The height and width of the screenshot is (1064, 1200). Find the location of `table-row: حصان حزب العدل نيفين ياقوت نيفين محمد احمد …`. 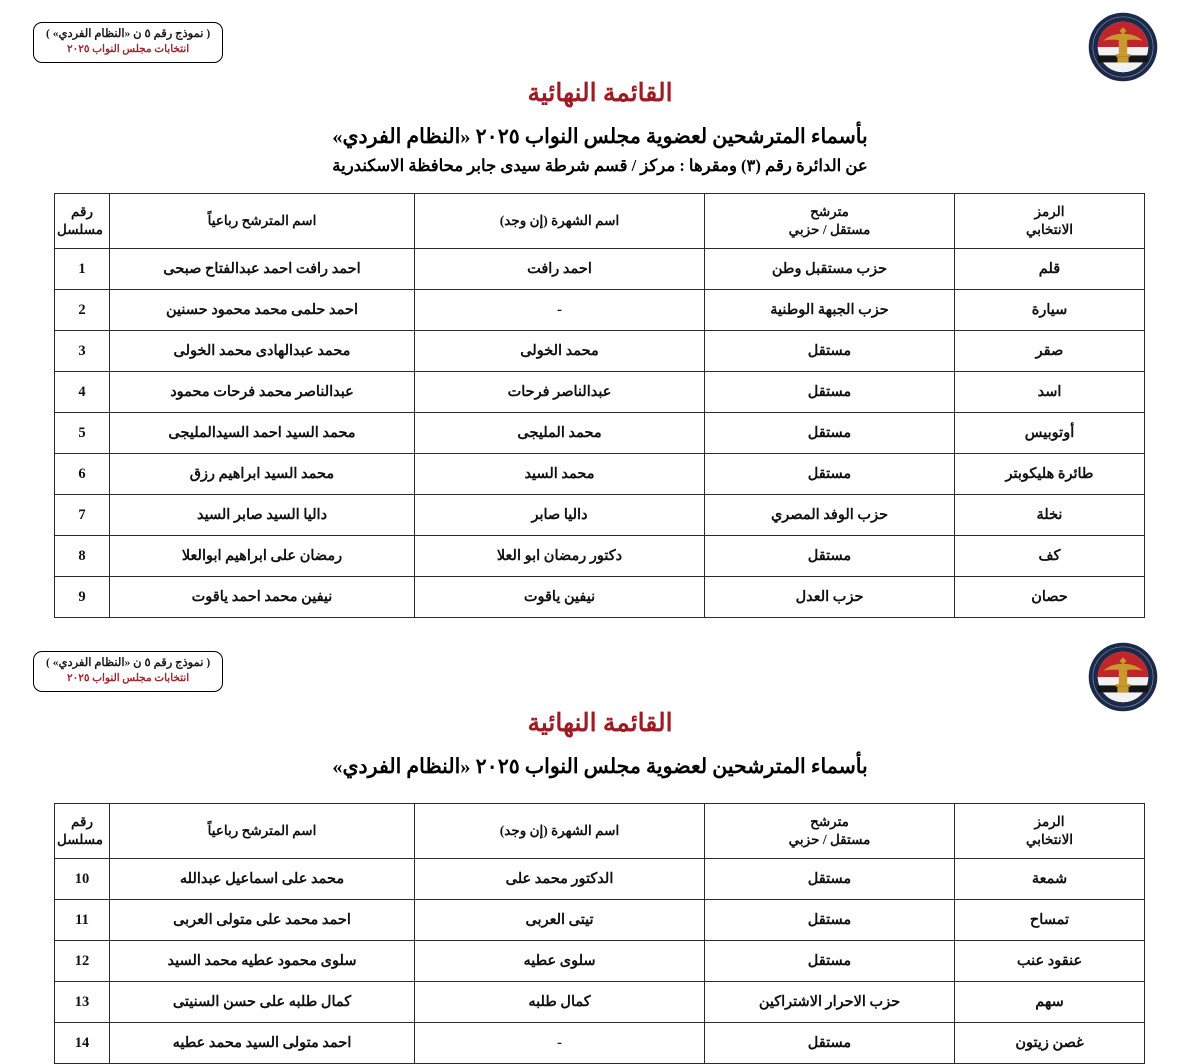

table-row: حصان حزب العدل نيفين ياقوت نيفين محمد احمد … is located at coordinates (599, 597).